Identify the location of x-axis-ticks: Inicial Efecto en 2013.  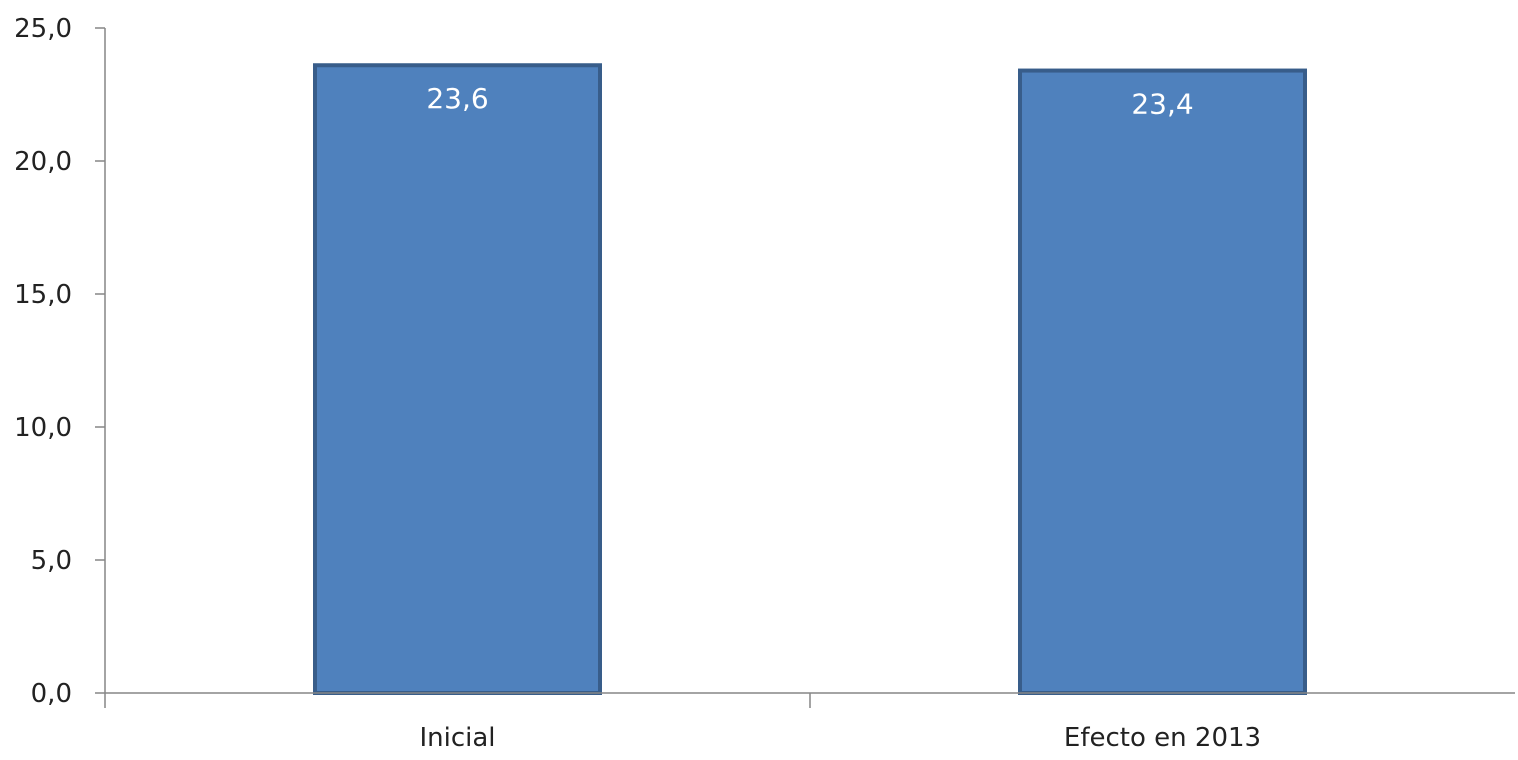
(682, 723).